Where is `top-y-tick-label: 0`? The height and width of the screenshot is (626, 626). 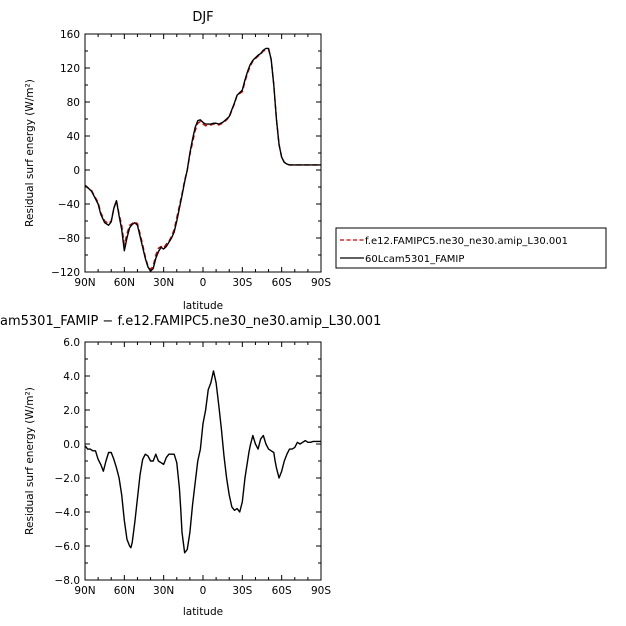
top-y-tick-label: 0 is located at coordinates (76, 171).